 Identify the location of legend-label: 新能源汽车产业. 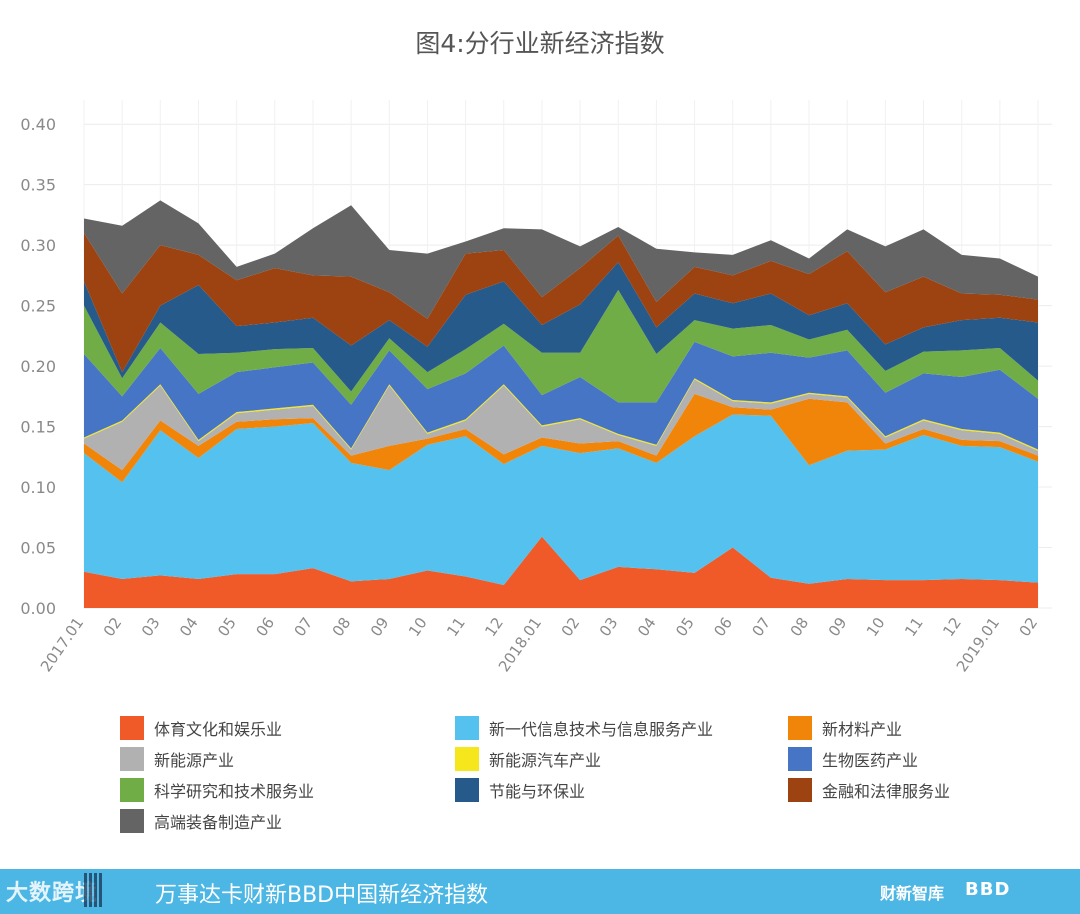
(545, 760).